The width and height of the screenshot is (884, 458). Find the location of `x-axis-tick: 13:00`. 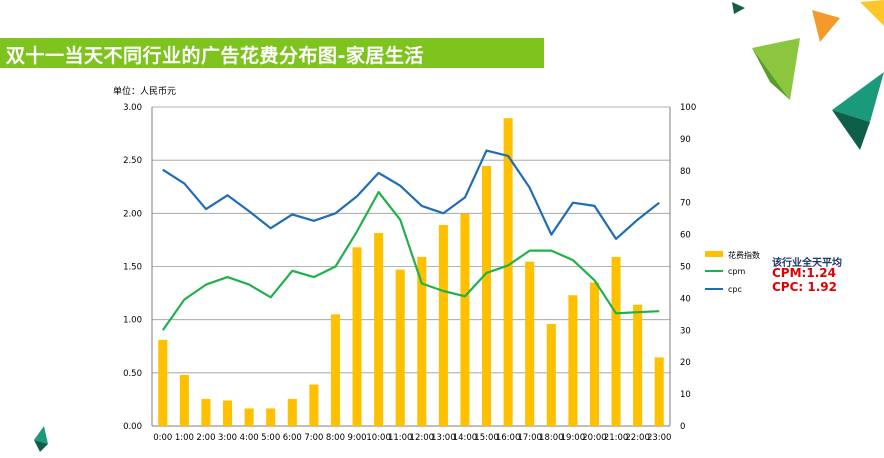

x-axis-tick: 13:00 is located at coordinates (443, 438).